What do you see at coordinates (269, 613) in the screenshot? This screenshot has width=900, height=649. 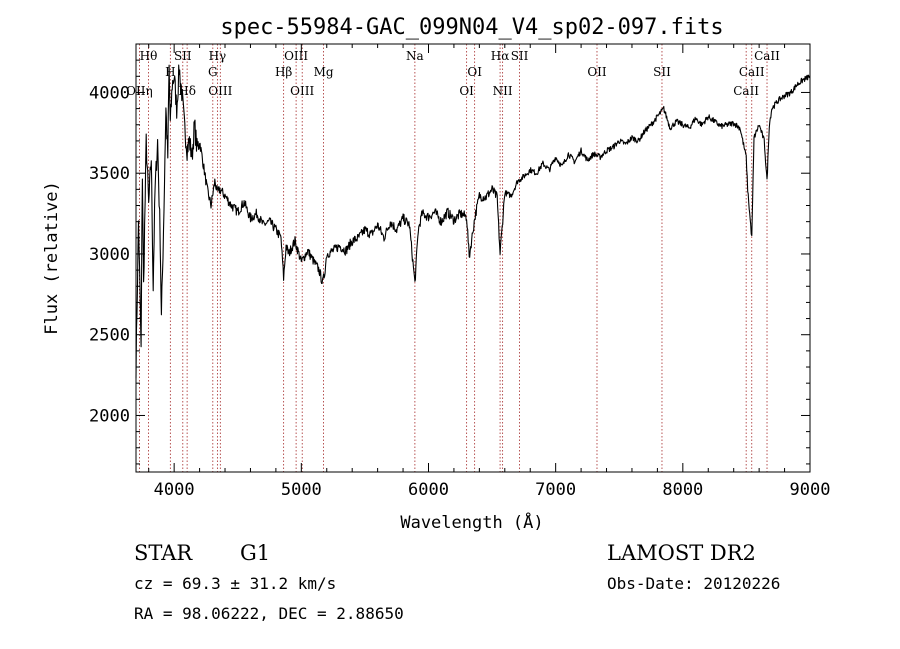 I see `coordinates: RA = 98.06222, DEC = 2.88650` at bounding box center [269, 613].